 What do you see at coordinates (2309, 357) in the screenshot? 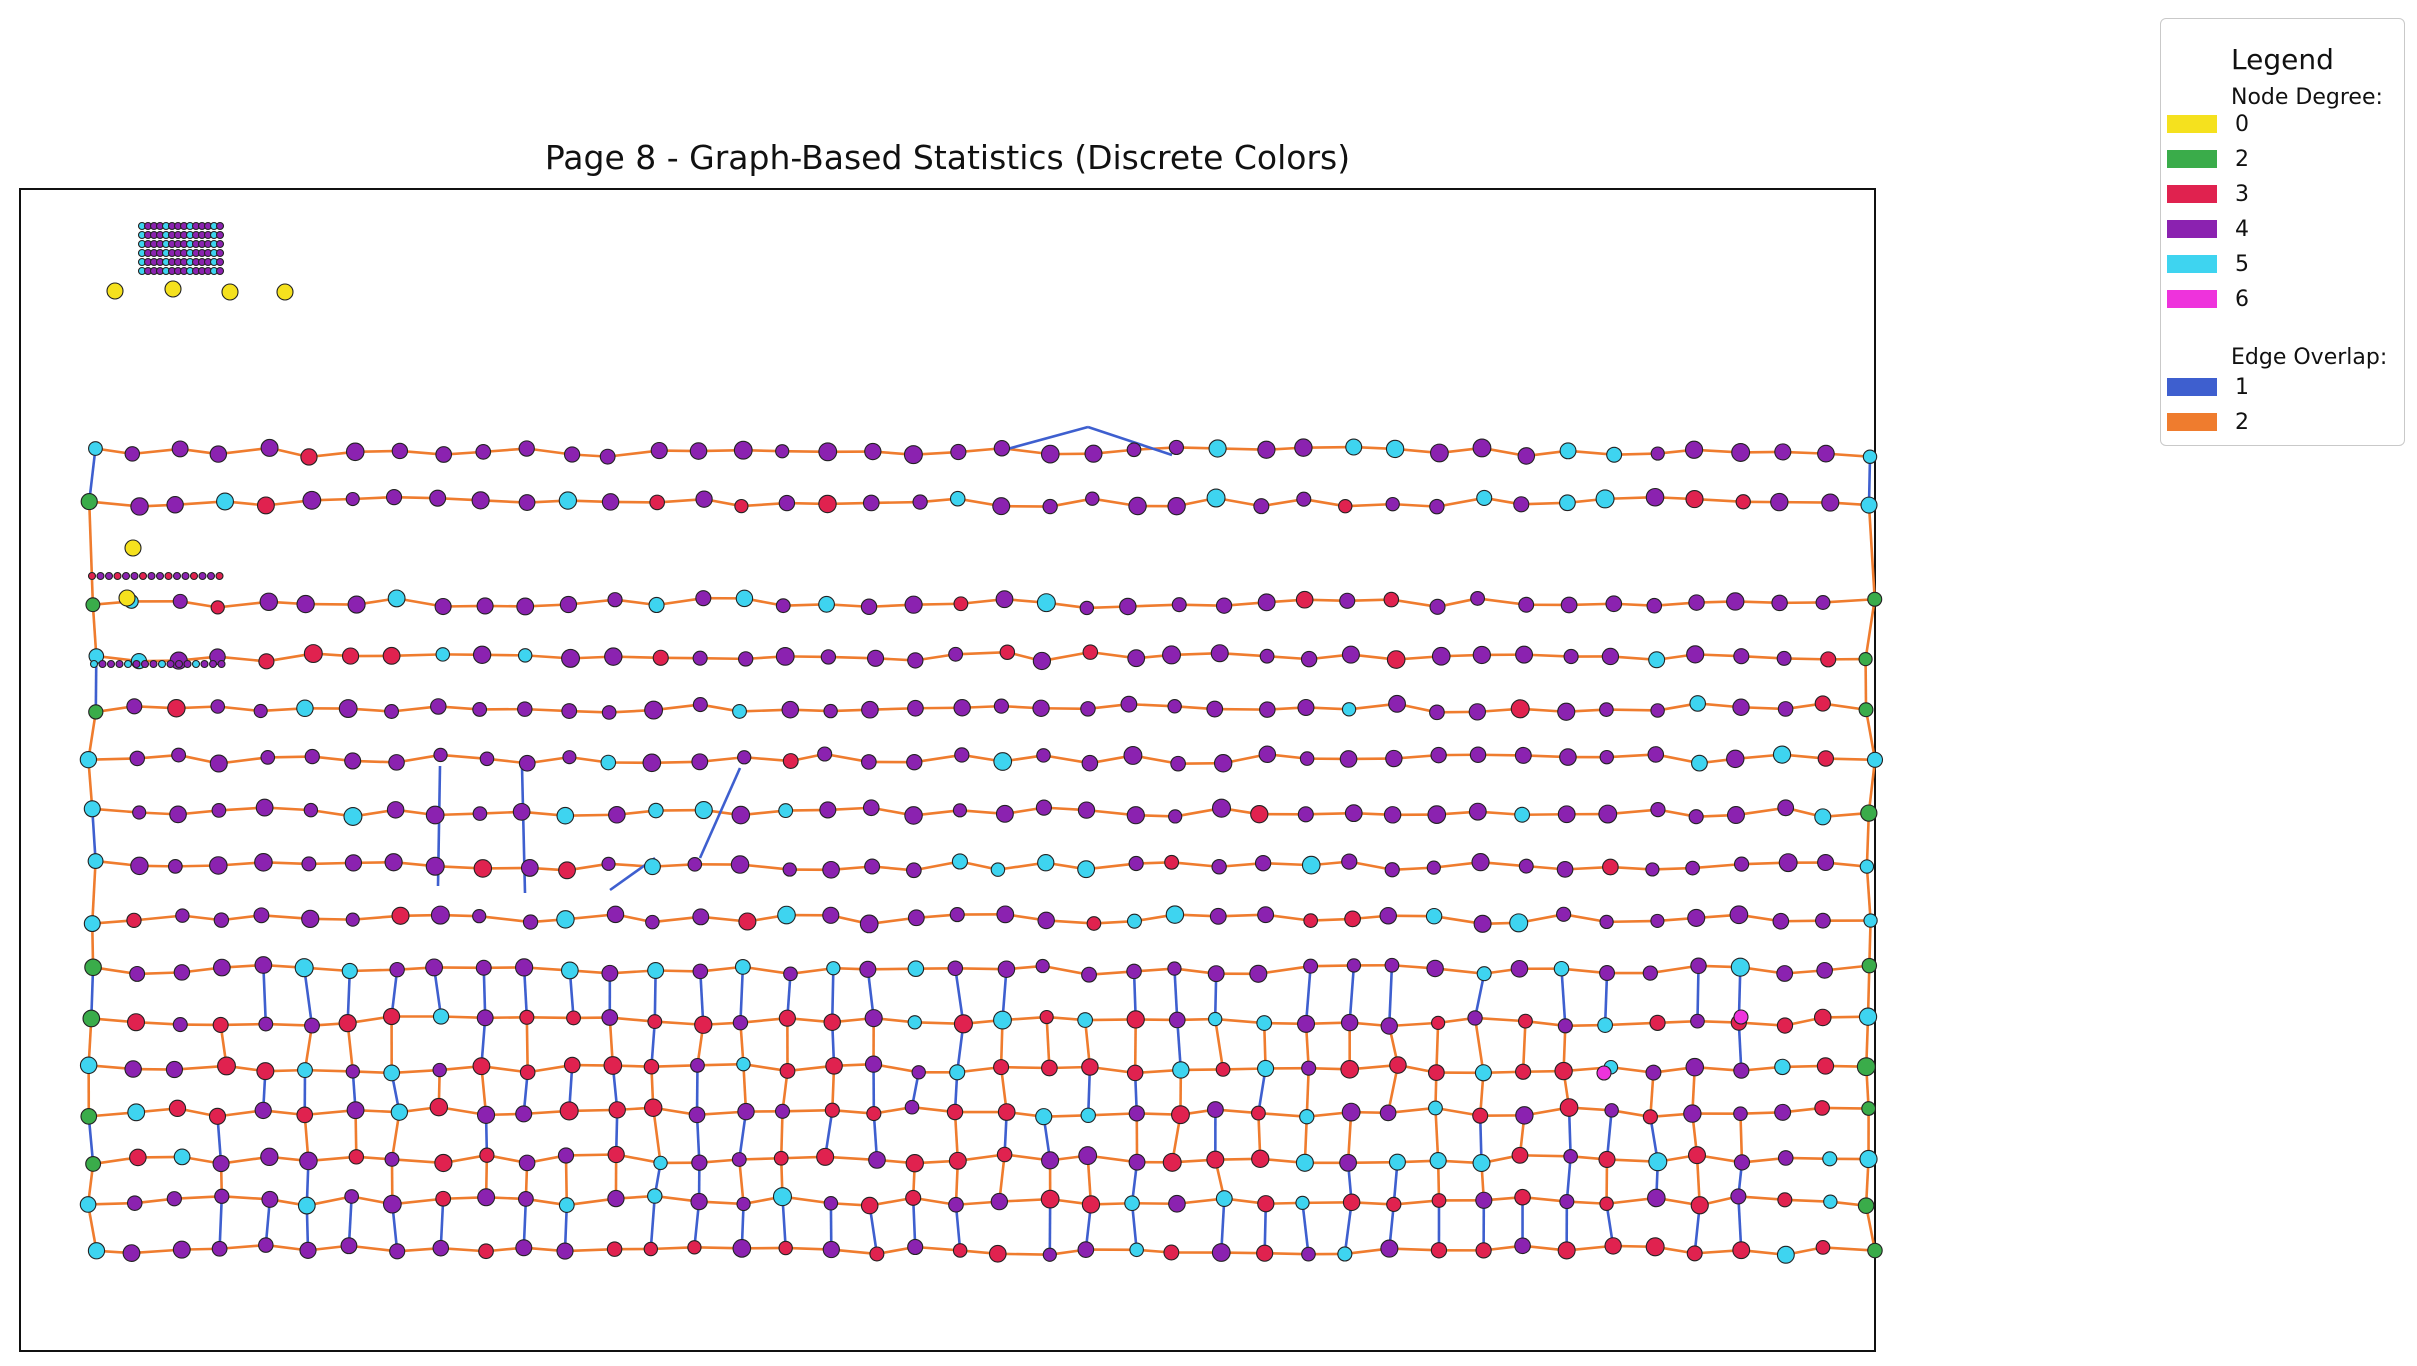
I see `legend-edge-overlap-heading: Edge Overlap:` at bounding box center [2309, 357].